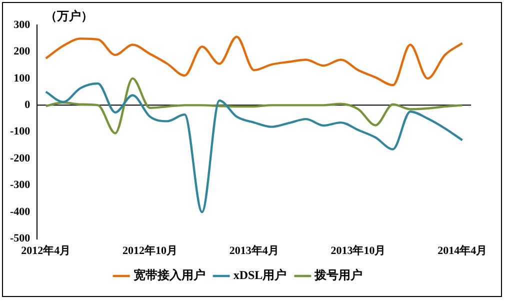 The height and width of the screenshot is (301, 506). Describe the element at coordinates (358, 251) in the screenshot. I see `x-tick-label: 2013年10月` at that location.